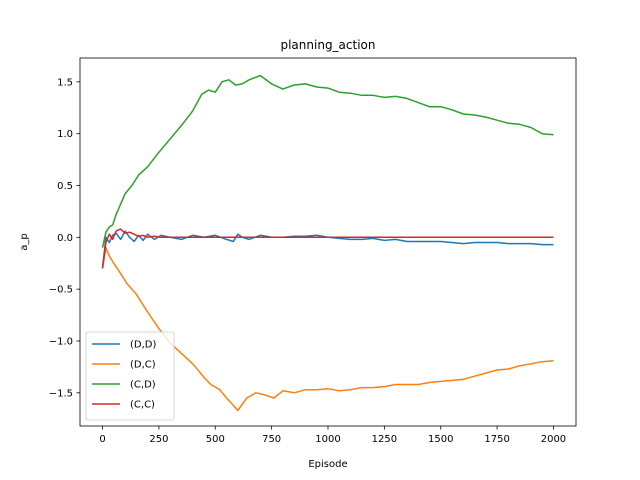 Image resolution: width=640 pixels, height=480 pixels. I want to click on legend-box, so click(130, 376).